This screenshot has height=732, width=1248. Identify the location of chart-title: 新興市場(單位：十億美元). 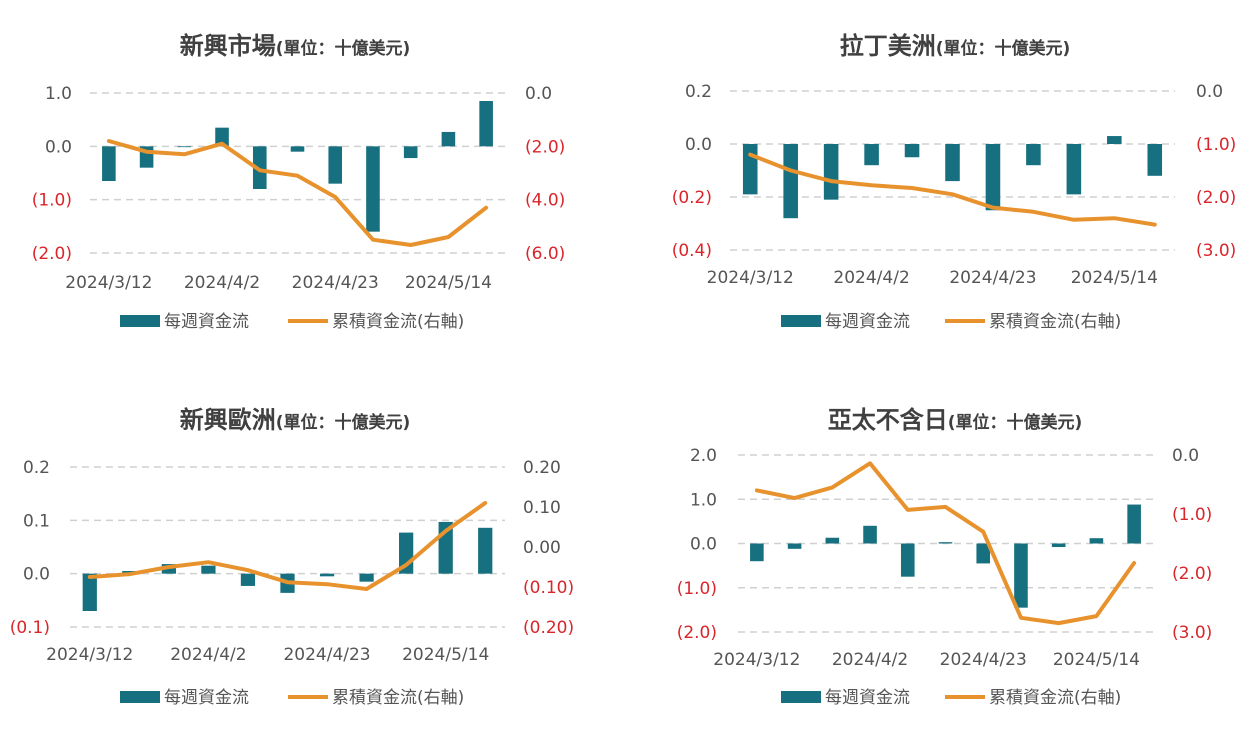
(295, 46).